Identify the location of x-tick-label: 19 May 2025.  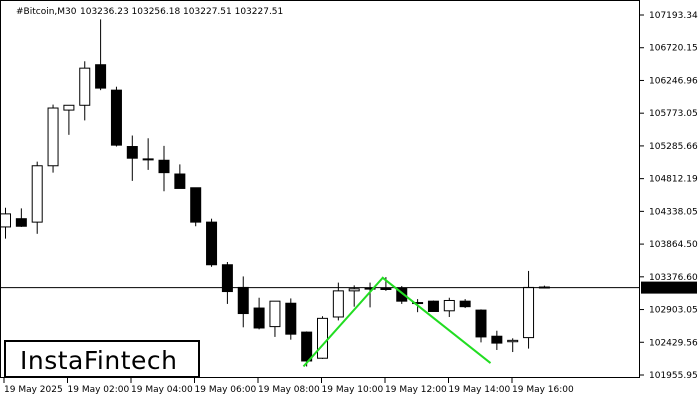
(33, 390).